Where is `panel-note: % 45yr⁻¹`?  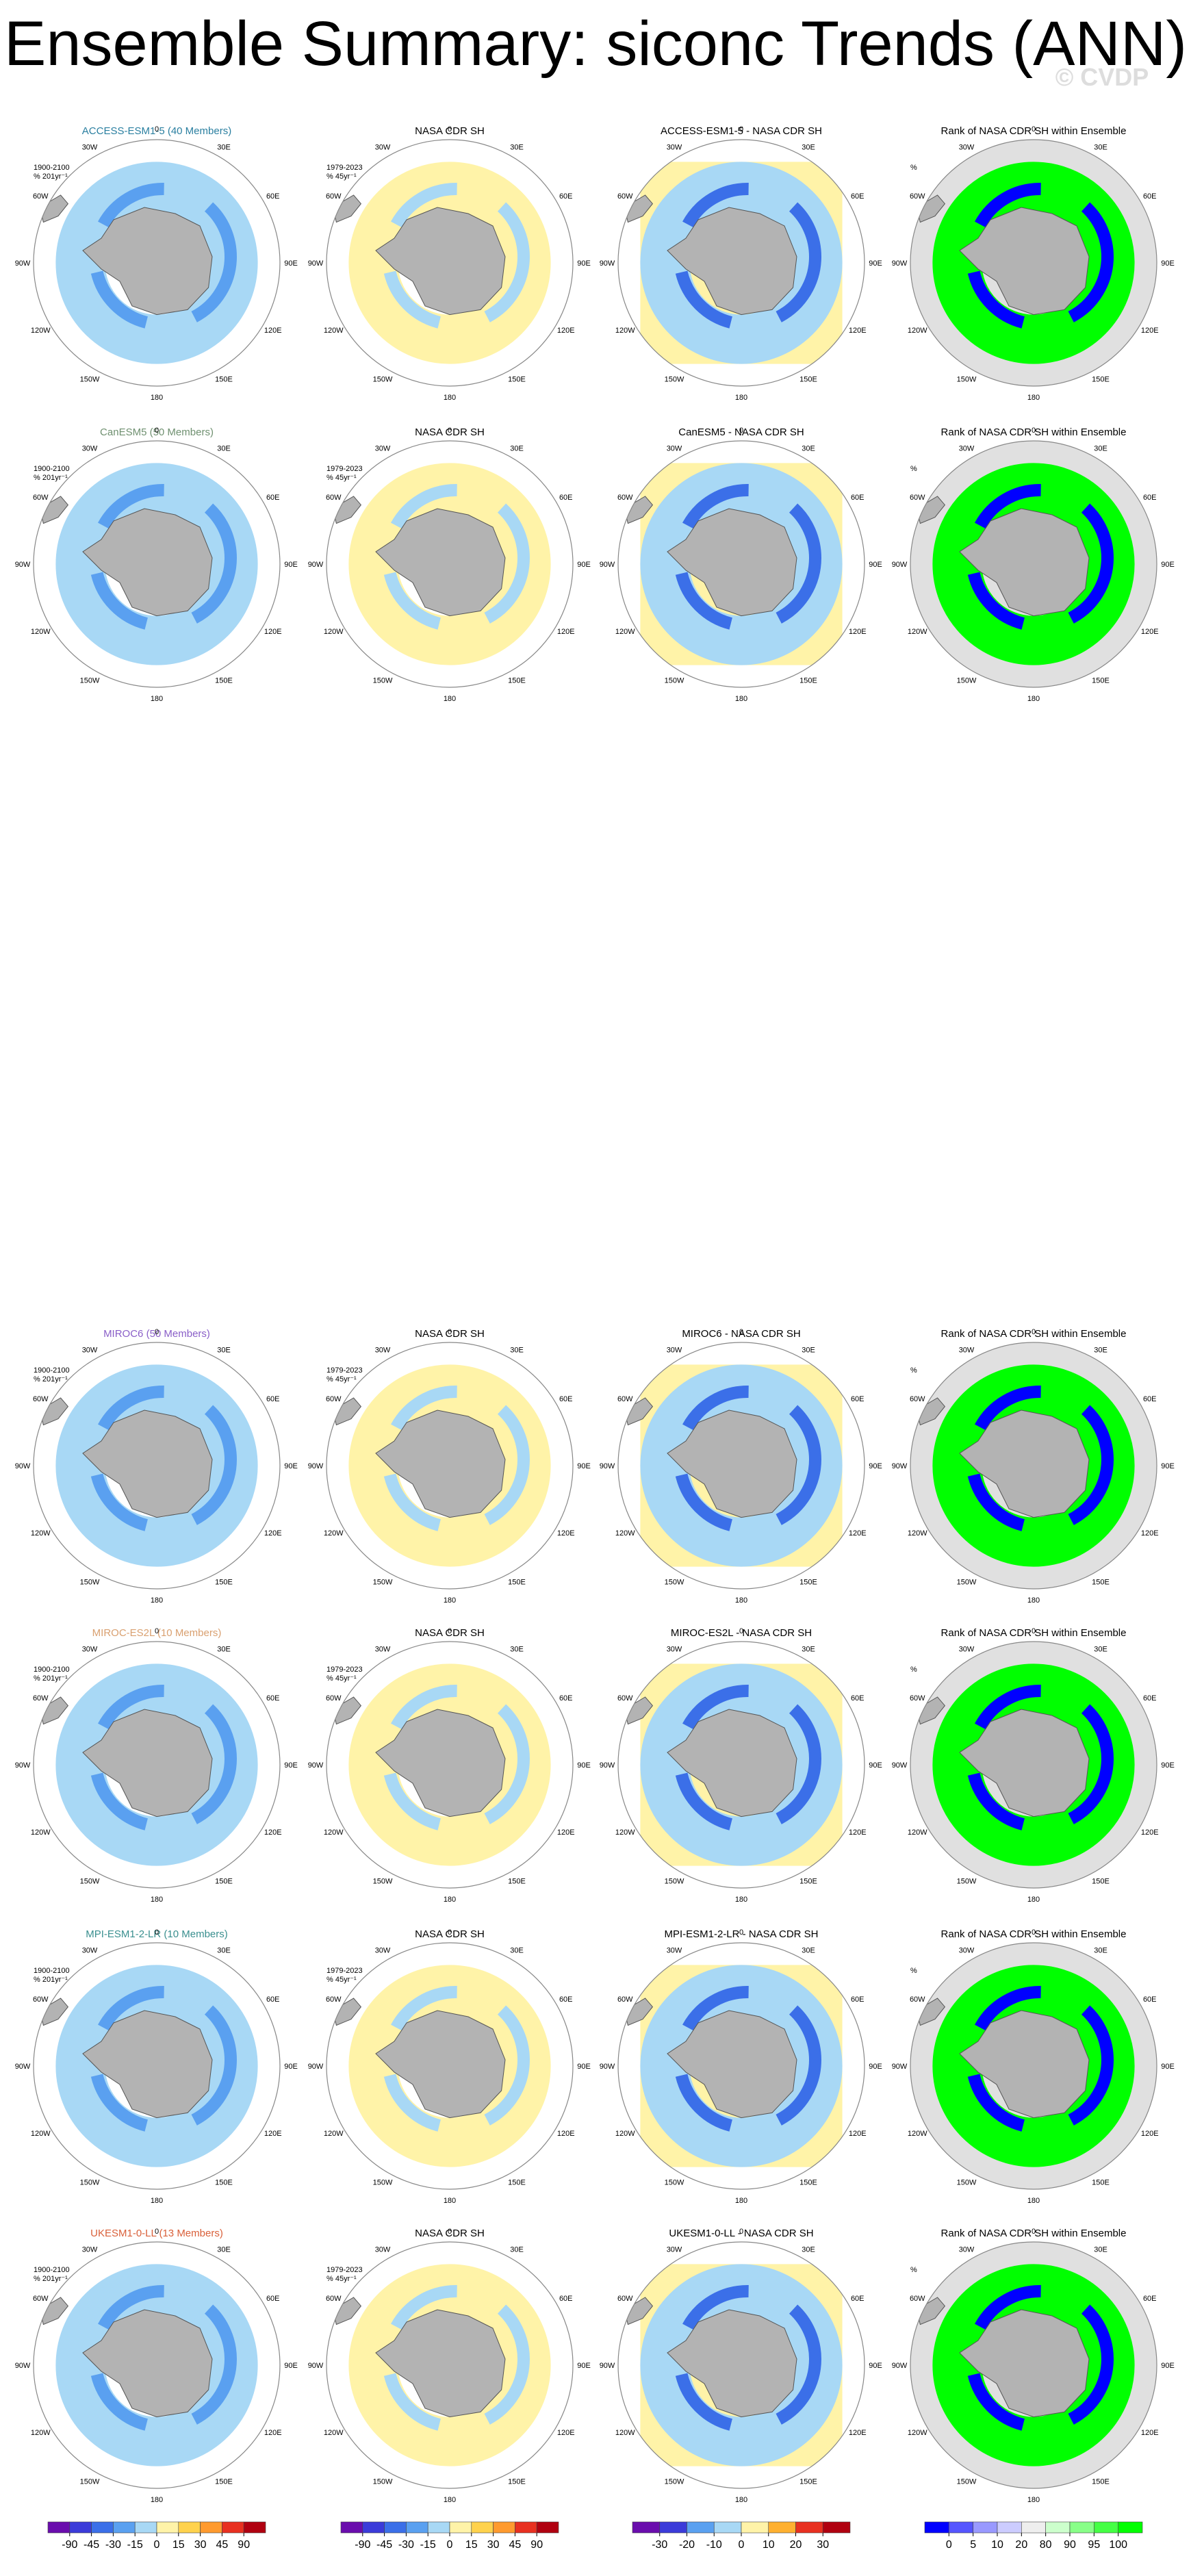 panel-note: % 45yr⁻¹ is located at coordinates (341, 478).